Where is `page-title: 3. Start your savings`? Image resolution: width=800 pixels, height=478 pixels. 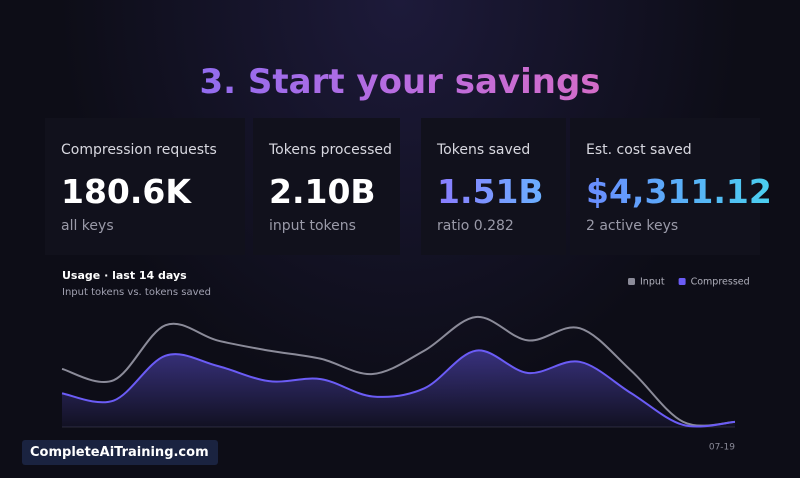 page-title: 3. Start your savings is located at coordinates (400, 82).